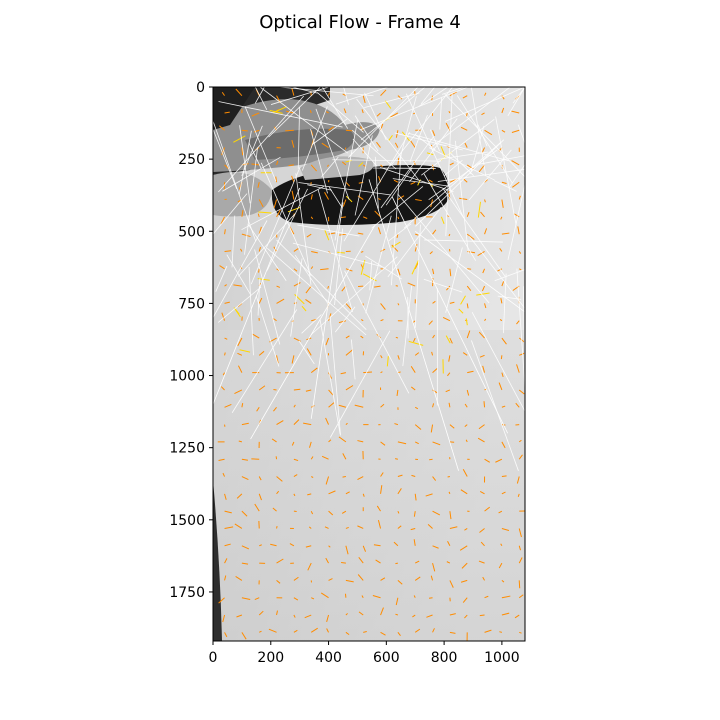 Image resolution: width=720 pixels, height=720 pixels. Describe the element at coordinates (187, 377) in the screenshot. I see `y-tick-label: 1000` at that location.